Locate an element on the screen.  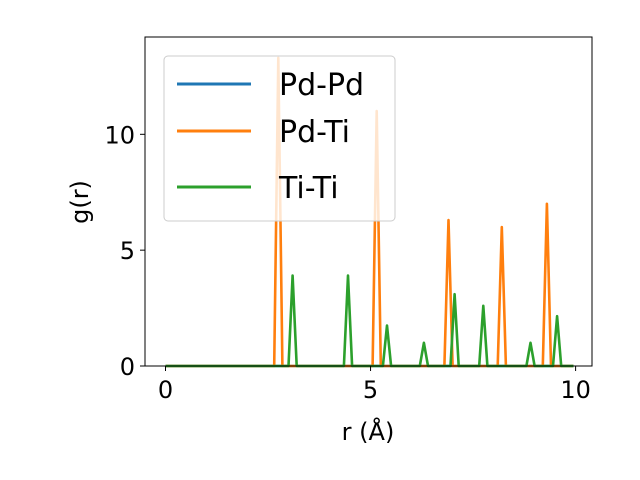
y-tick-label: 0 is located at coordinates (127, 367).